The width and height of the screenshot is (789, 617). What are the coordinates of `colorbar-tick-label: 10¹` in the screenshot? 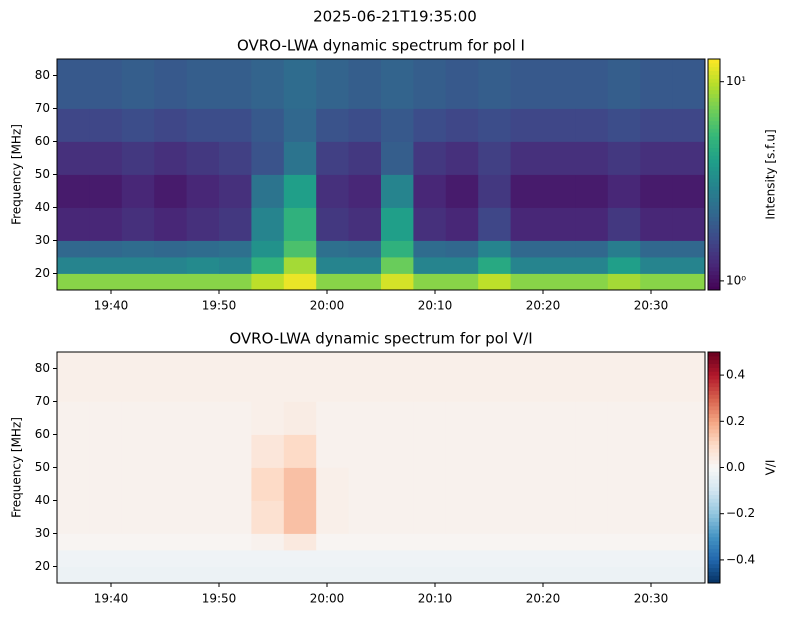 It's located at (736, 81).